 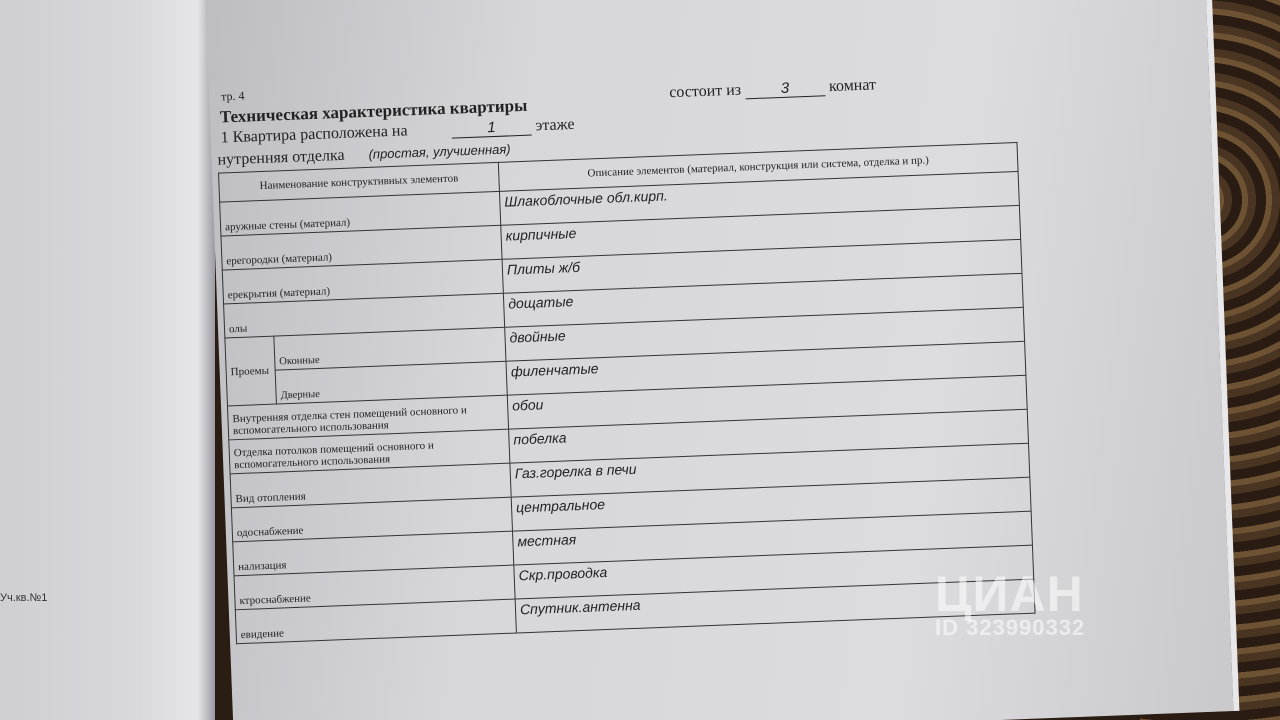 I want to click on rooms-label: состоит из, so click(x=705, y=91).